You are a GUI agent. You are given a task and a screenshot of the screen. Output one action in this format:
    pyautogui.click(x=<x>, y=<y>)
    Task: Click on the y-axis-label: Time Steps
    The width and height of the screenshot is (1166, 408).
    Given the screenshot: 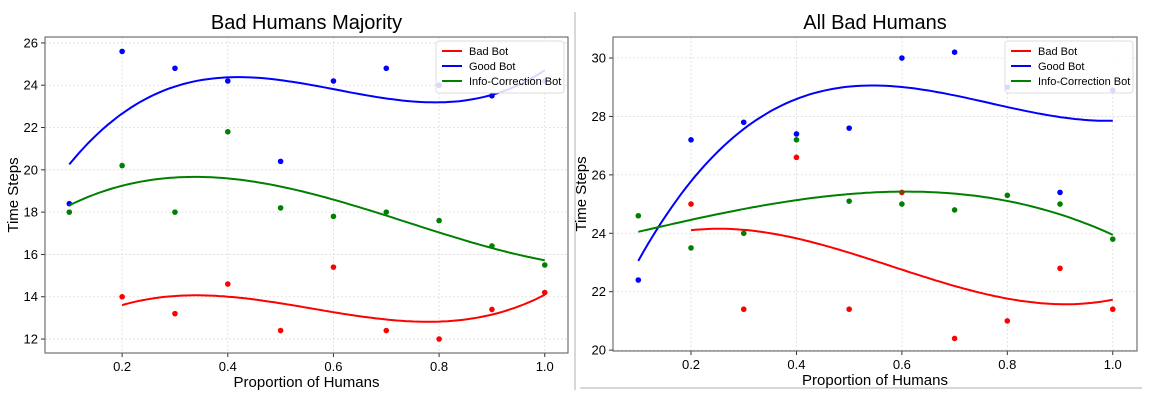 What is the action you would take?
    pyautogui.click(x=581, y=193)
    